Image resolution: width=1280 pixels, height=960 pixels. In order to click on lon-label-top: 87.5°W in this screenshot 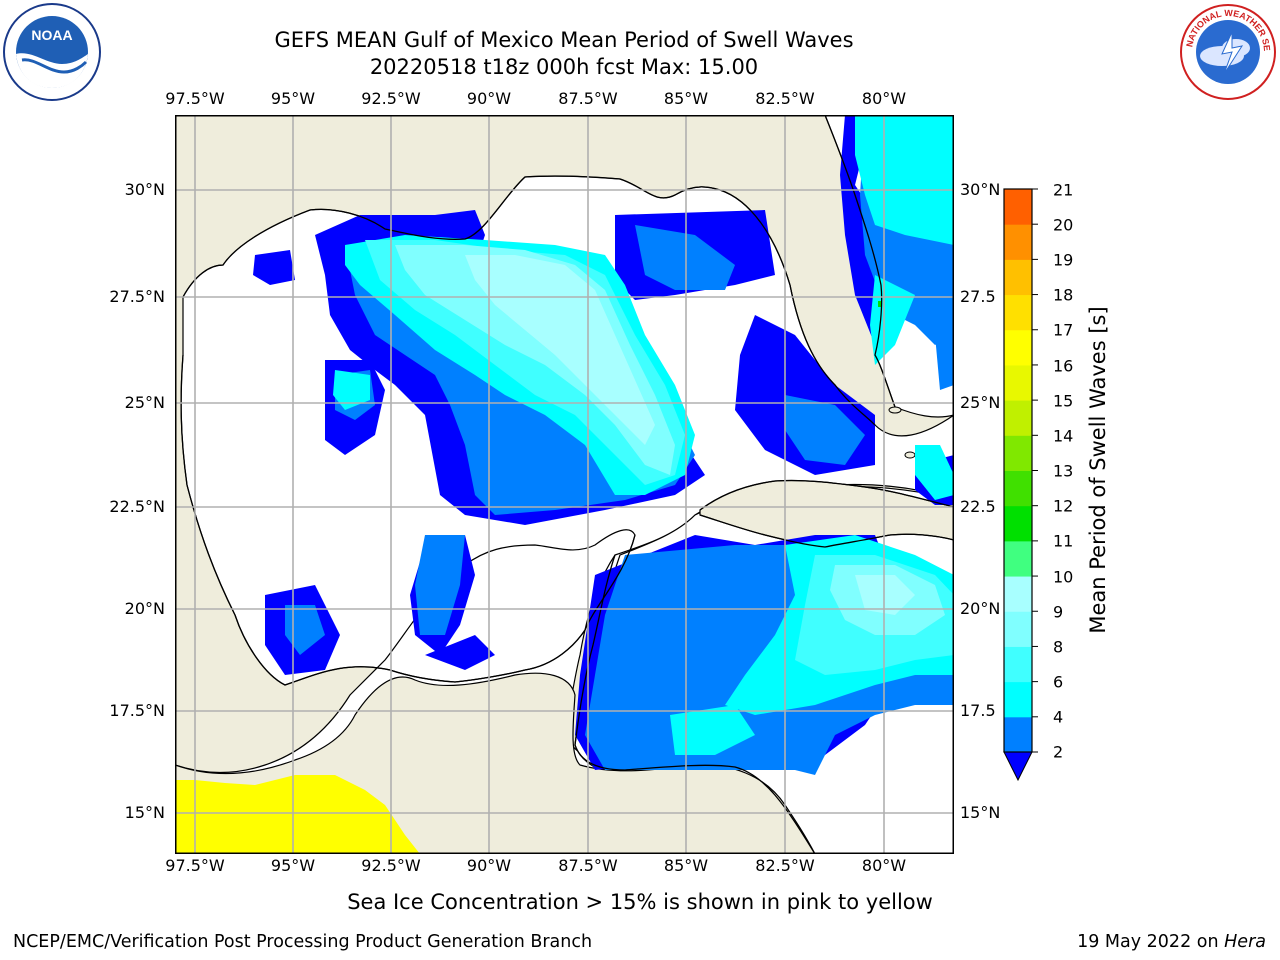, I will do `click(588, 98)`.